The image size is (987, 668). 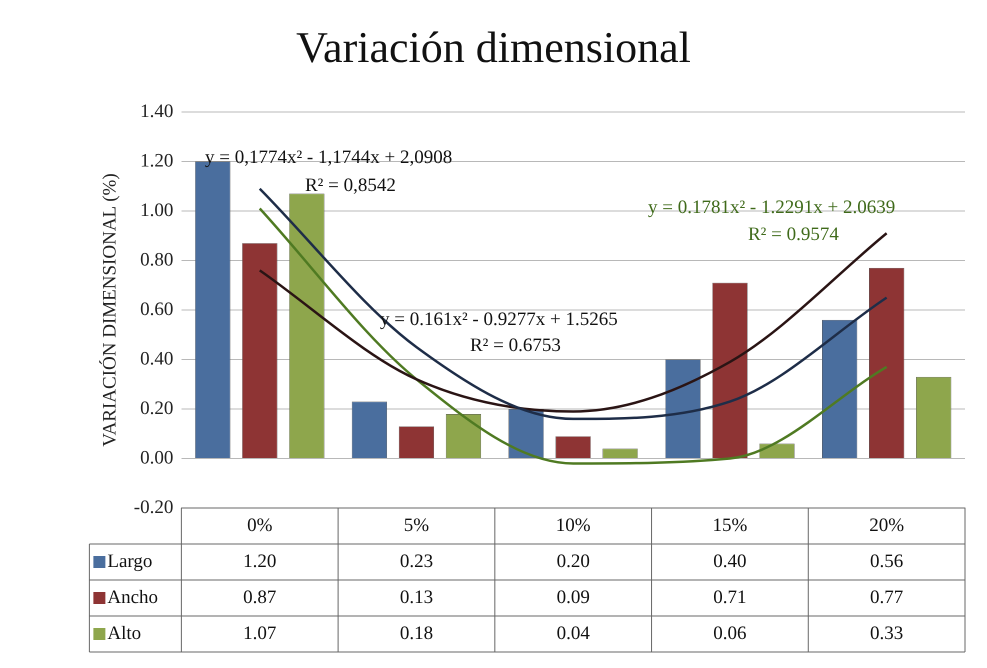 I want to click on annotation: R² = 0.6753, so click(x=515, y=345).